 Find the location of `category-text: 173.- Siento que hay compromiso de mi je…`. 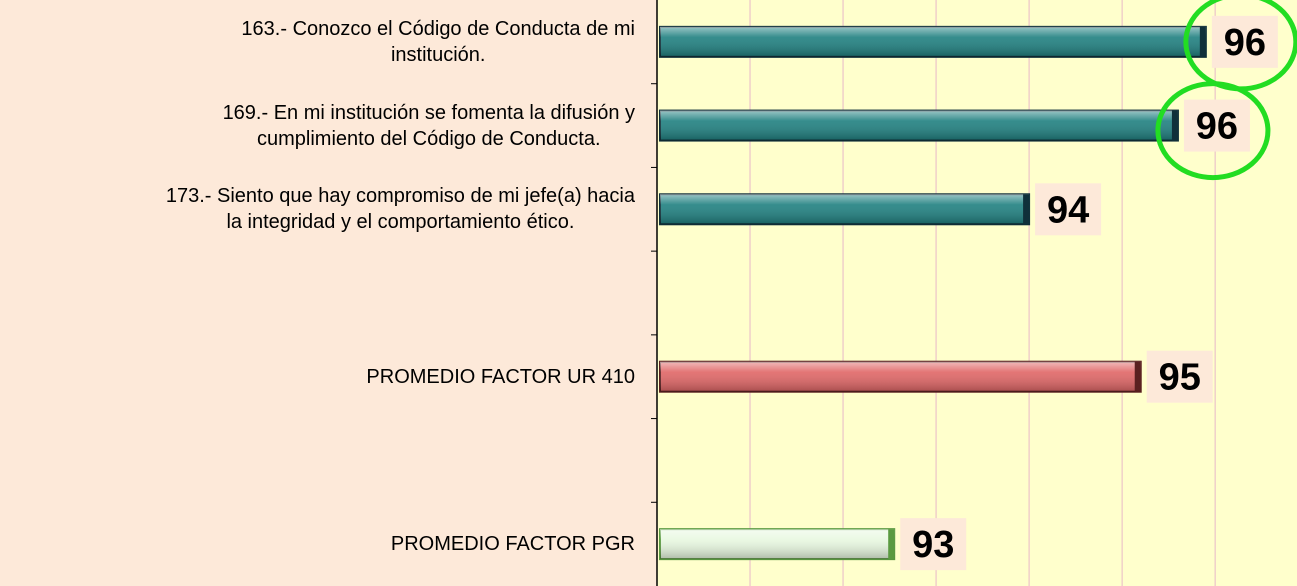

category-text: 173.- Siento que hay compromiso de mi je… is located at coordinates (400, 209).